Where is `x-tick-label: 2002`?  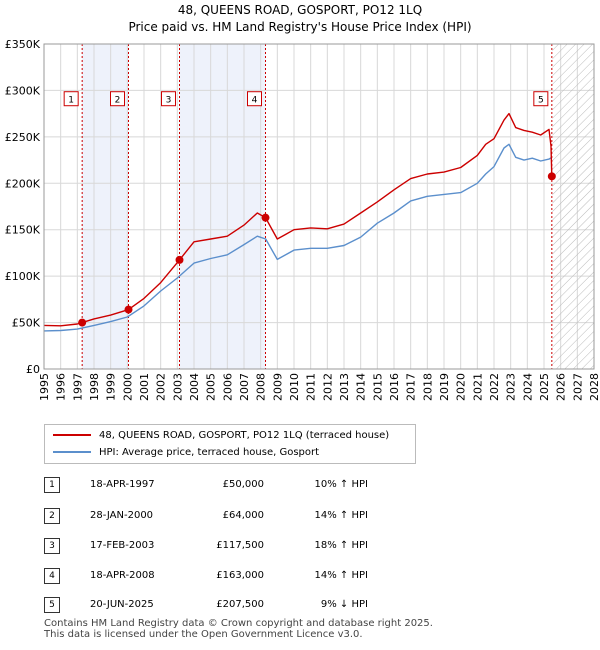
x-tick-label: 2002 is located at coordinates (161, 387).